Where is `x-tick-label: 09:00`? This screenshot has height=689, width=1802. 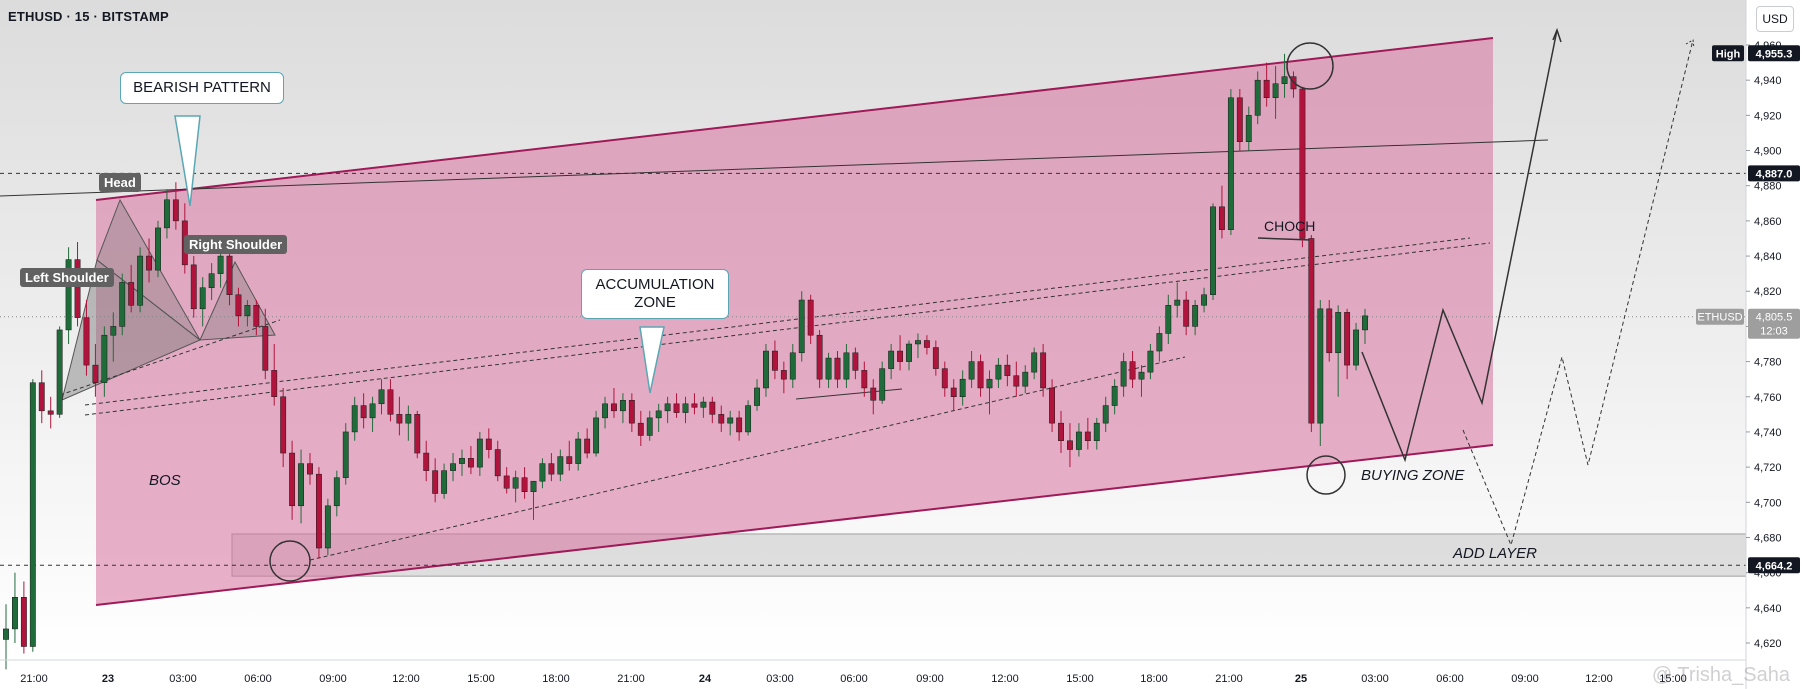
x-tick-label: 09:00 is located at coordinates (333, 679).